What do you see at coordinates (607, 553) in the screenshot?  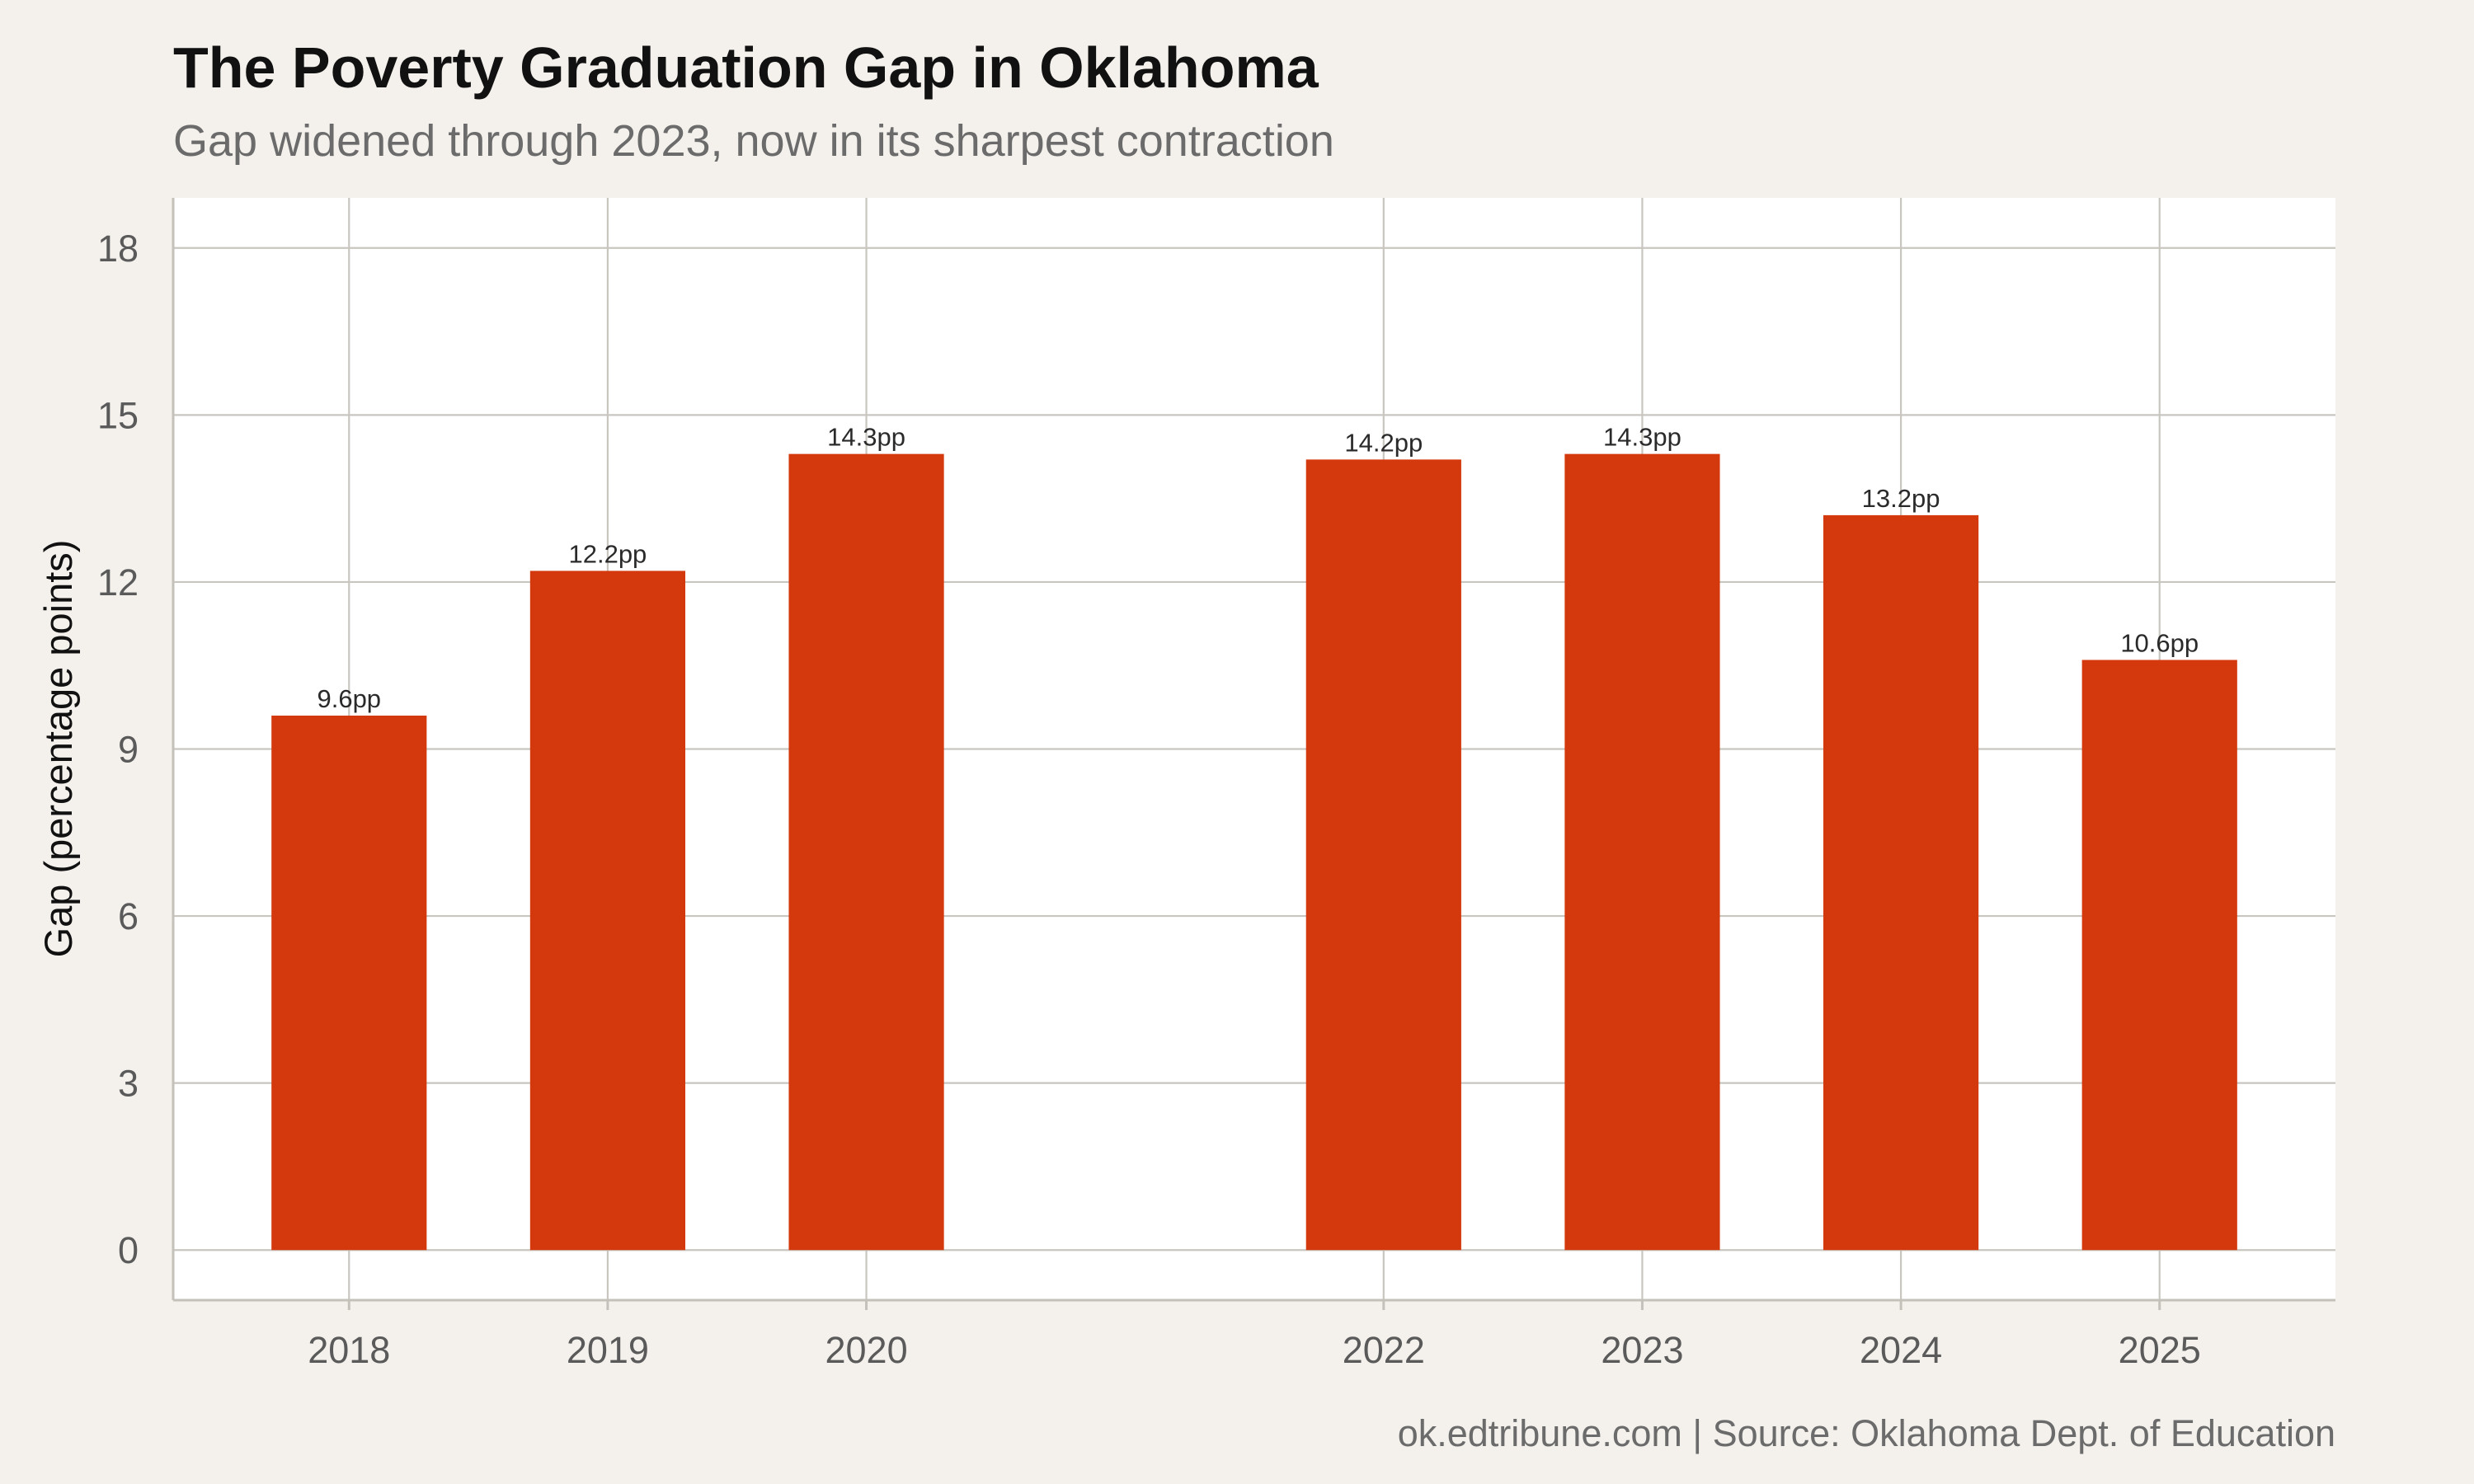 I see `data-label-2019: 12.2pp` at bounding box center [607, 553].